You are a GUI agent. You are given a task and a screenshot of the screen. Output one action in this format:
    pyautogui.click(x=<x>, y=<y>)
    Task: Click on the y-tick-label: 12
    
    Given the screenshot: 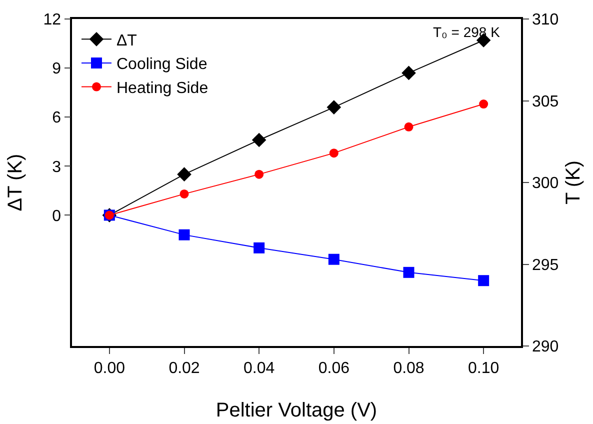 What is the action you would take?
    pyautogui.click(x=52, y=20)
    